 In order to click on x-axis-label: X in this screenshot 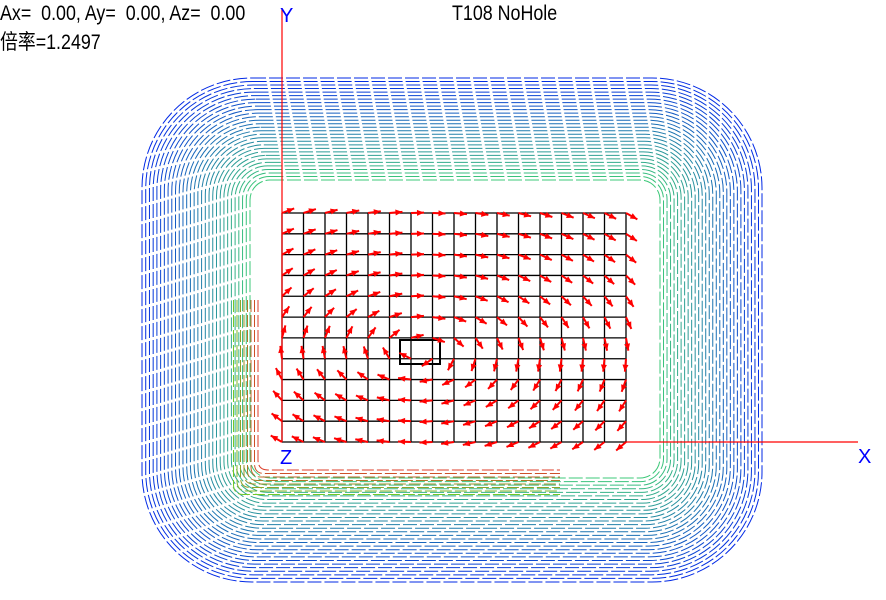, I will do `click(864, 457)`.